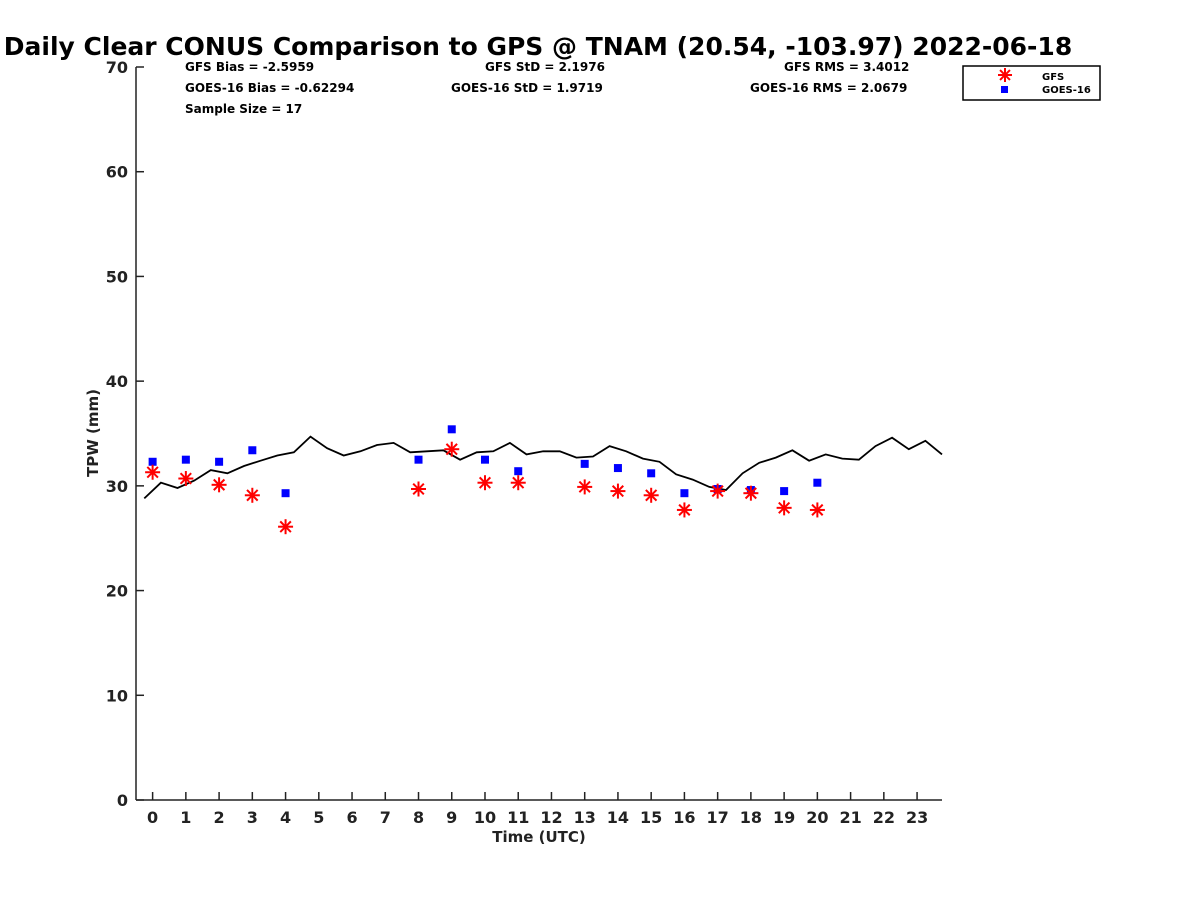 Image resolution: width=1200 pixels, height=900 pixels. Describe the element at coordinates (846, 67) in the screenshot. I see `gfs-rms-text: GFS RMS = 3.4012` at that location.